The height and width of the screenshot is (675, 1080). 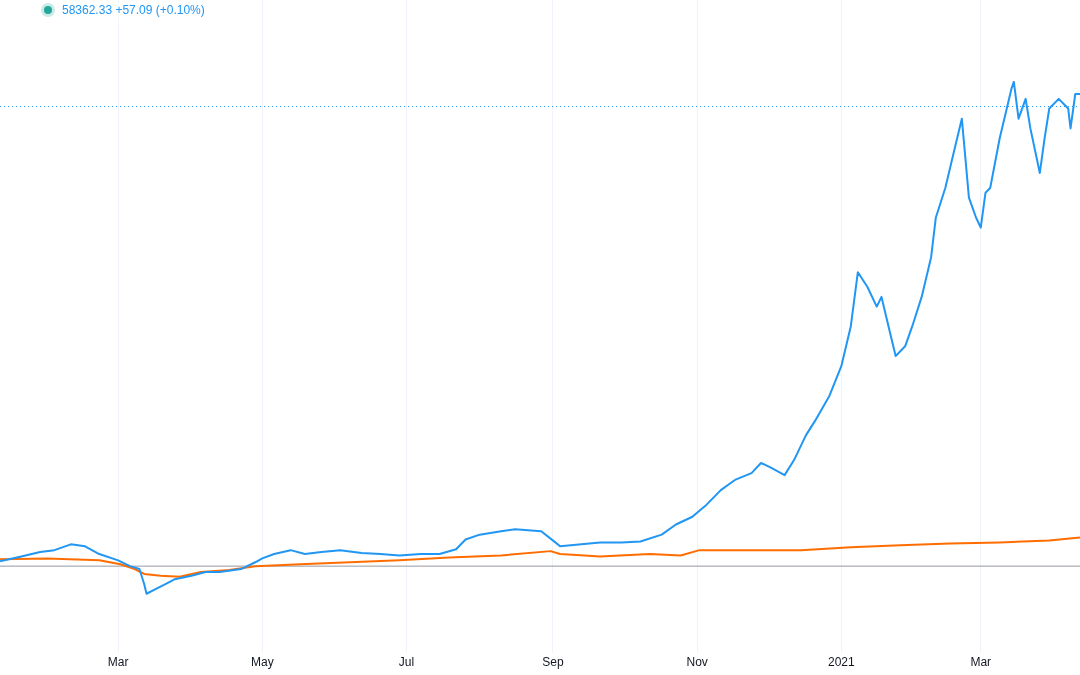 I want to click on x-tick-label: Nov, so click(x=697, y=662).